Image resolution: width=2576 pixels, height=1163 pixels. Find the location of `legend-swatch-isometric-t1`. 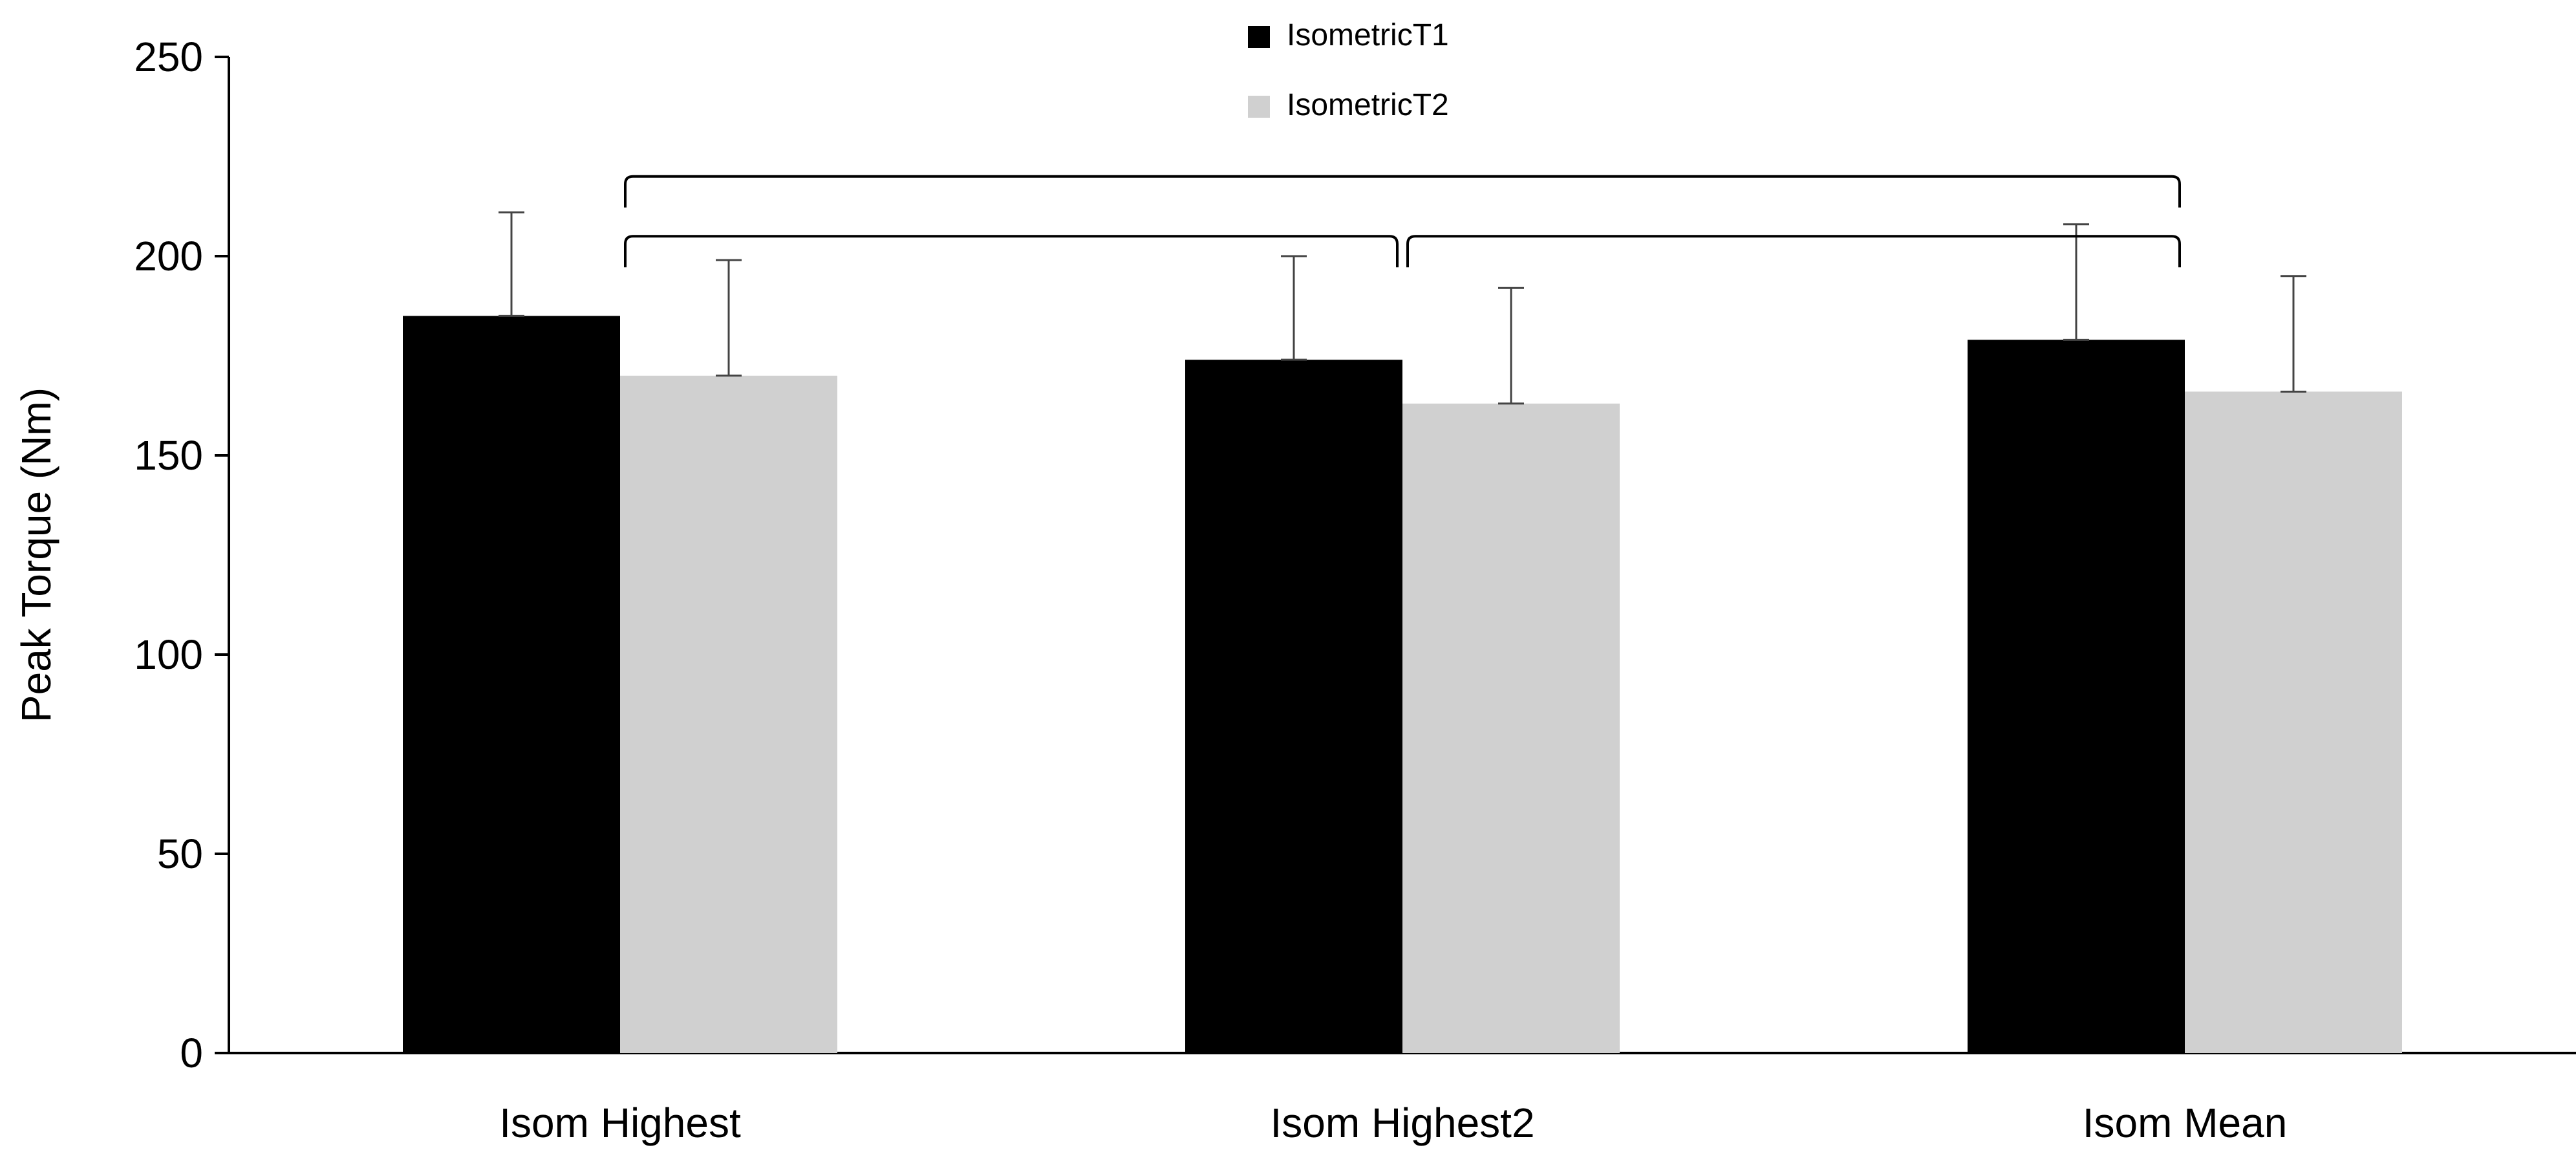

legend-swatch-isometric-t1 is located at coordinates (1259, 37).